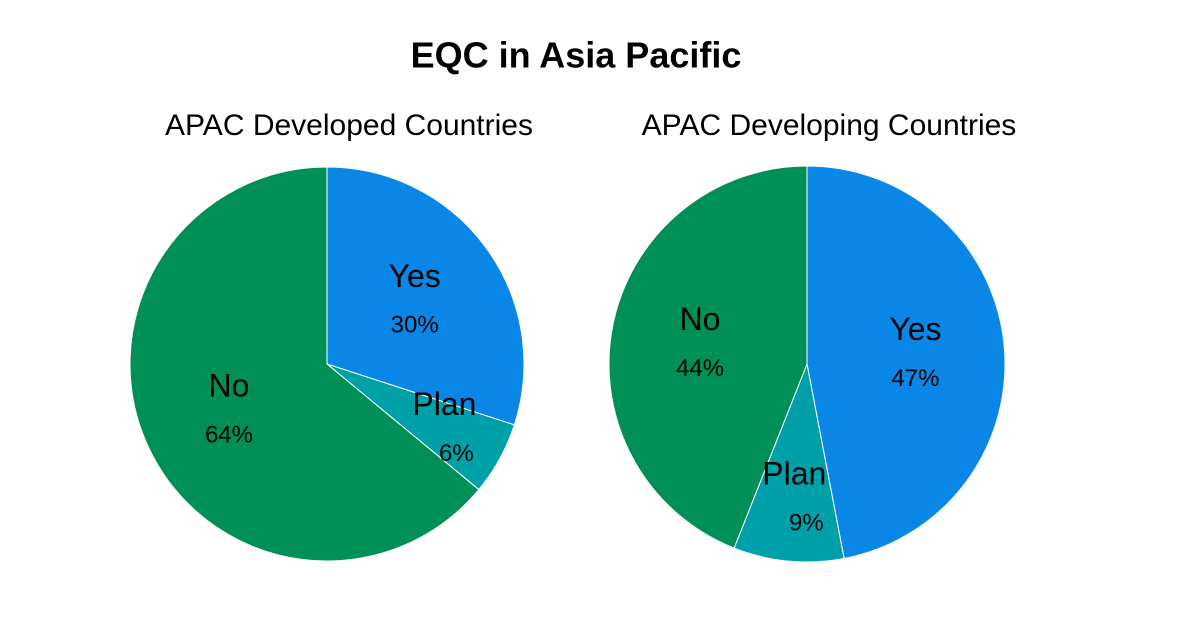 Image resolution: width=1181 pixels, height=617 pixels. I want to click on value-label: 64%, so click(229, 434).